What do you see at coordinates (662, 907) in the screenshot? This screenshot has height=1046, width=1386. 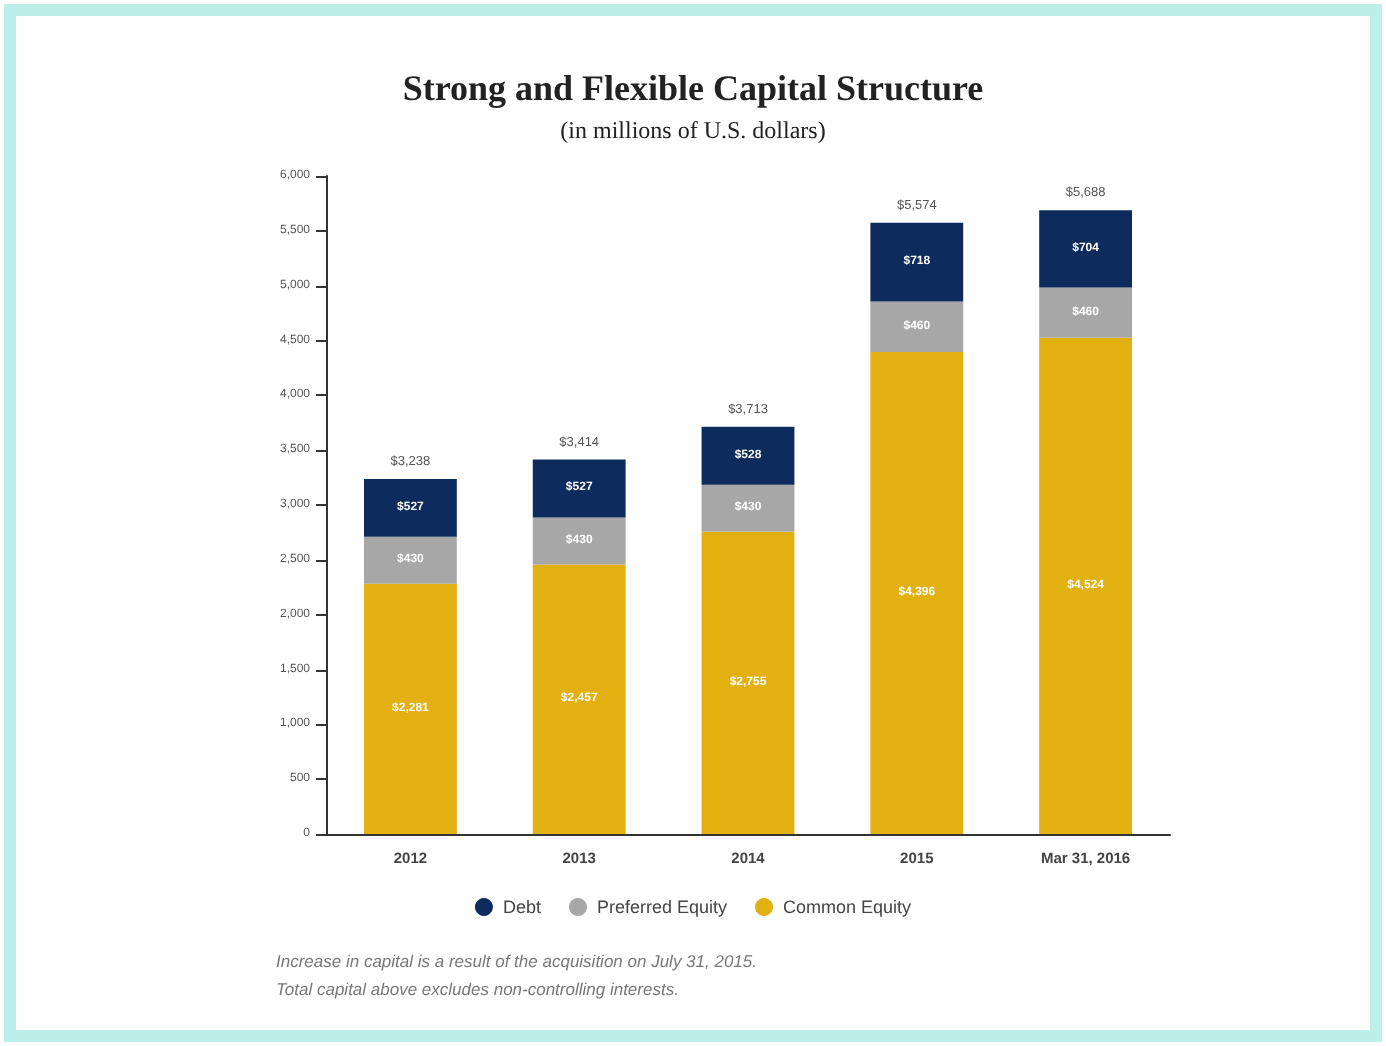 I see `legend-label: Preferred Equity` at bounding box center [662, 907].